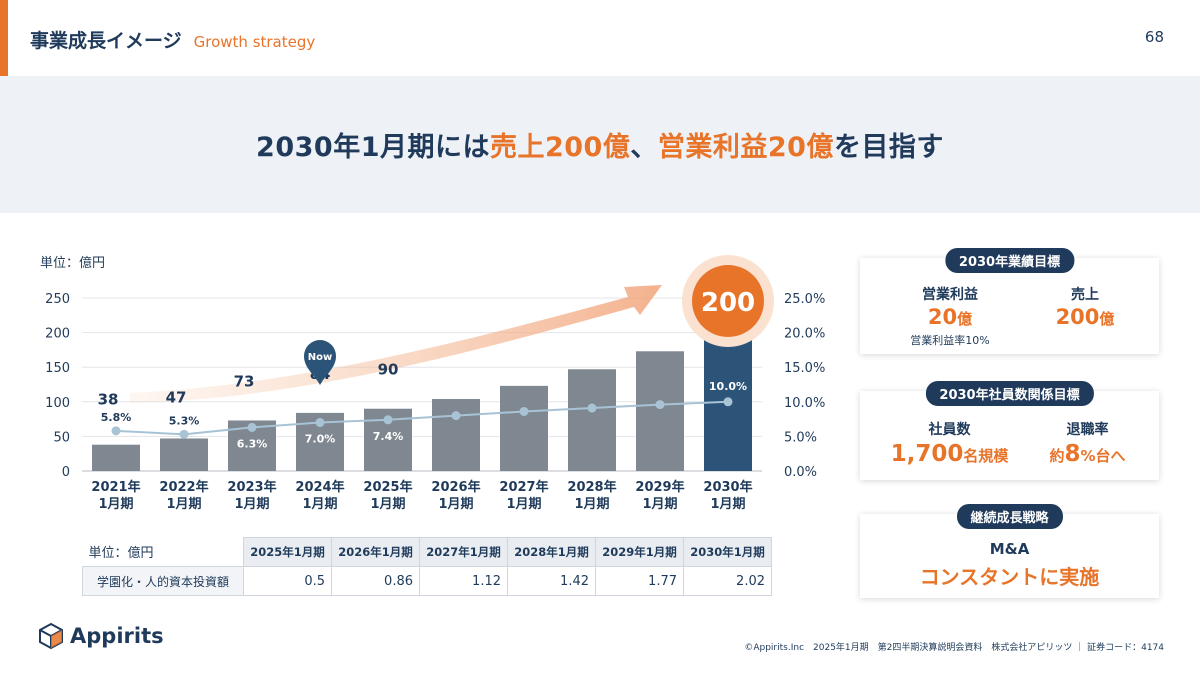  Describe the element at coordinates (4, 38) in the screenshot. I see `accent-bar` at that location.